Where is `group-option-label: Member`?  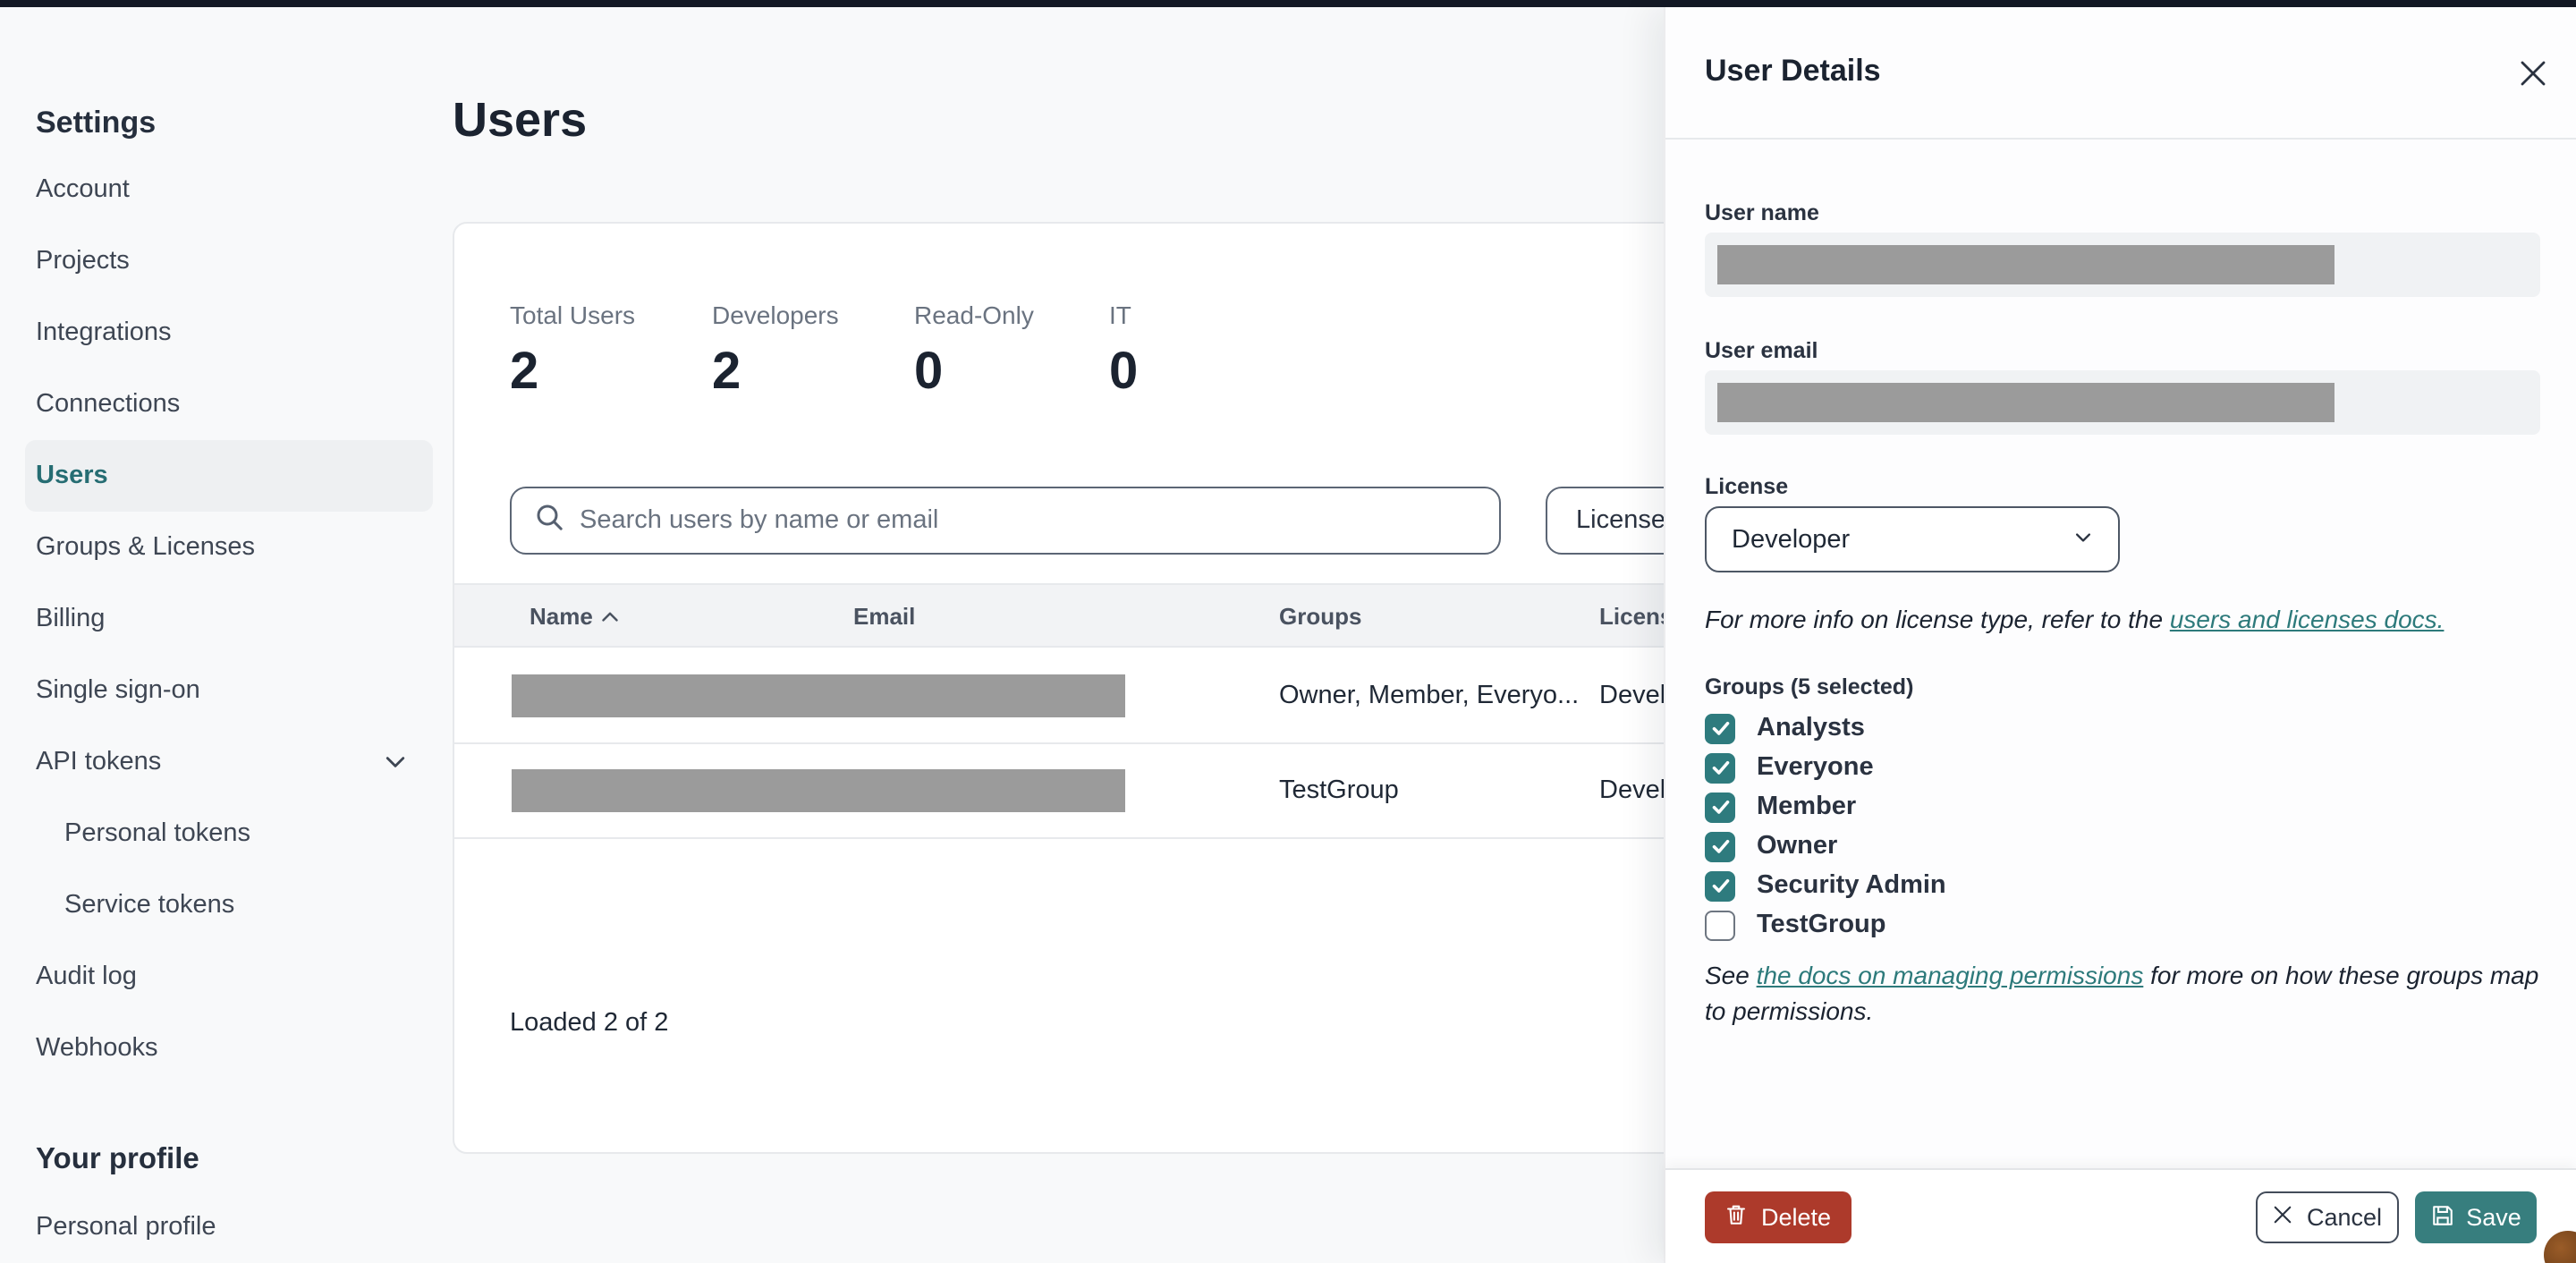 group-option-label: Member is located at coordinates (1807, 807).